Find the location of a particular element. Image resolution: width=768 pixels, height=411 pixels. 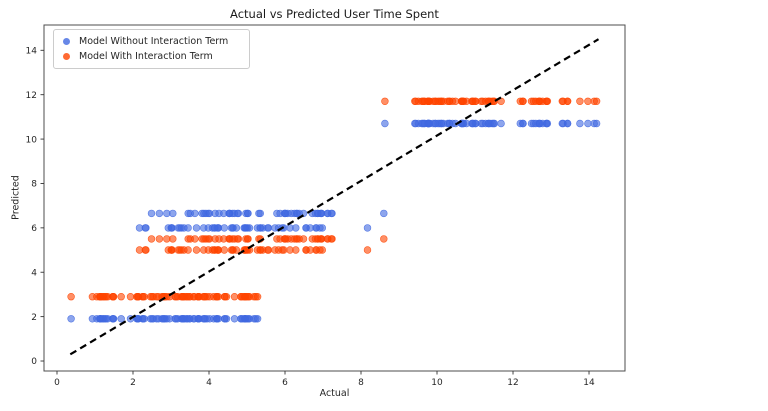

x-tick-label: 14 is located at coordinates (589, 383).